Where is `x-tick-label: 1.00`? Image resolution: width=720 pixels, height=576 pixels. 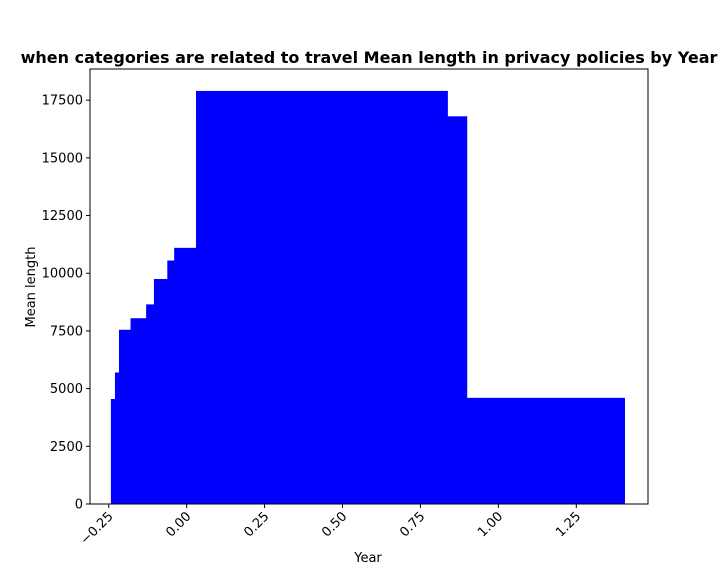 x-tick-label: 1.00 is located at coordinates (490, 524).